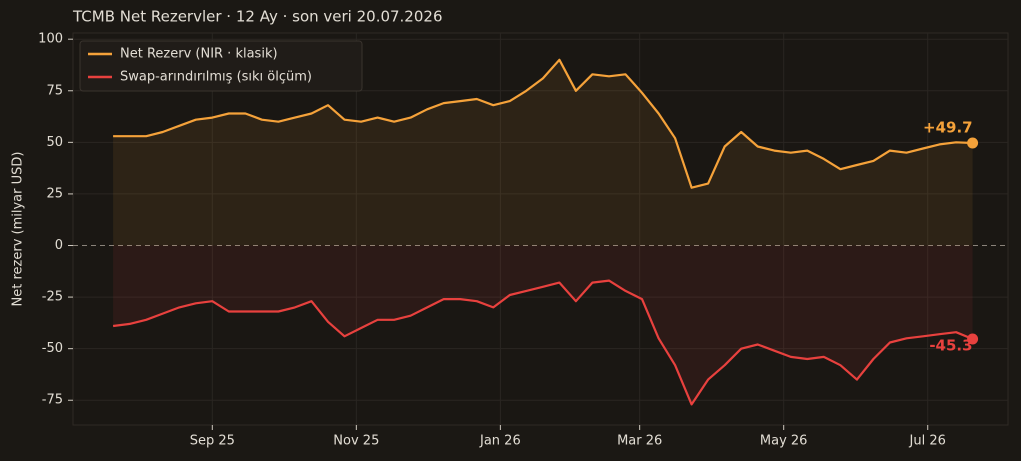 Image resolution: width=1021 pixels, height=461 pixels. I want to click on y-tick-label: 75, so click(54, 90).